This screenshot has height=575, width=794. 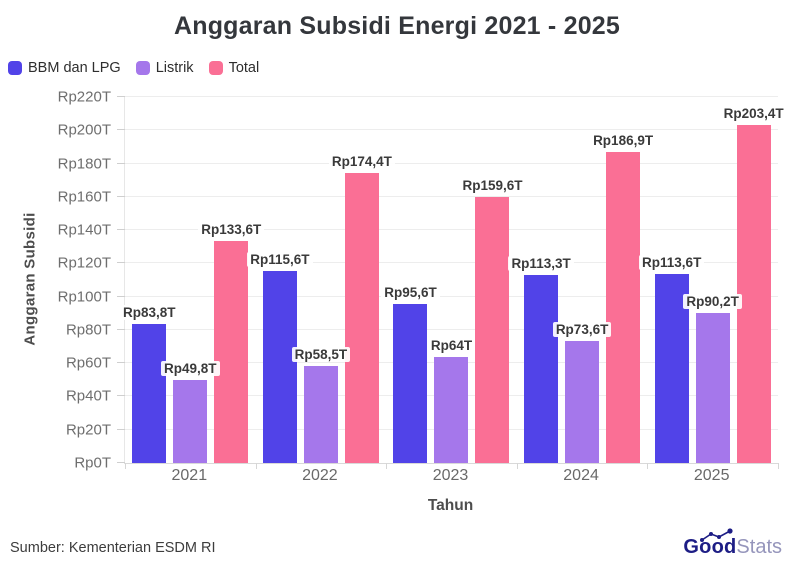 What do you see at coordinates (753, 113) in the screenshot?
I see `bar-value-label: Rp203,4T` at bounding box center [753, 113].